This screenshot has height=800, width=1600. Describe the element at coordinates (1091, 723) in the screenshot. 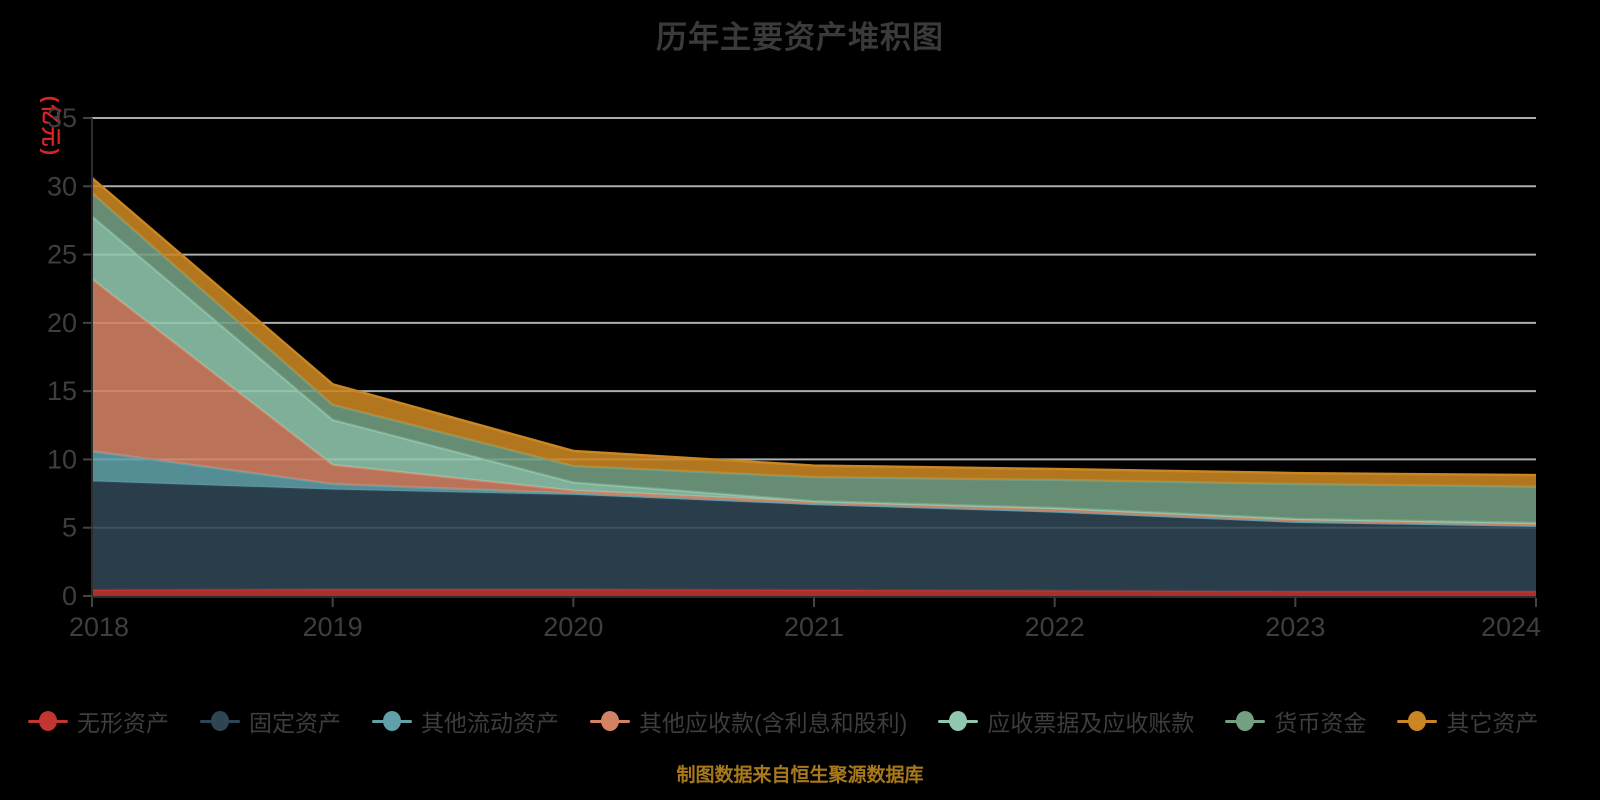

I see `legend-label: 应收票据及应收账款` at that location.